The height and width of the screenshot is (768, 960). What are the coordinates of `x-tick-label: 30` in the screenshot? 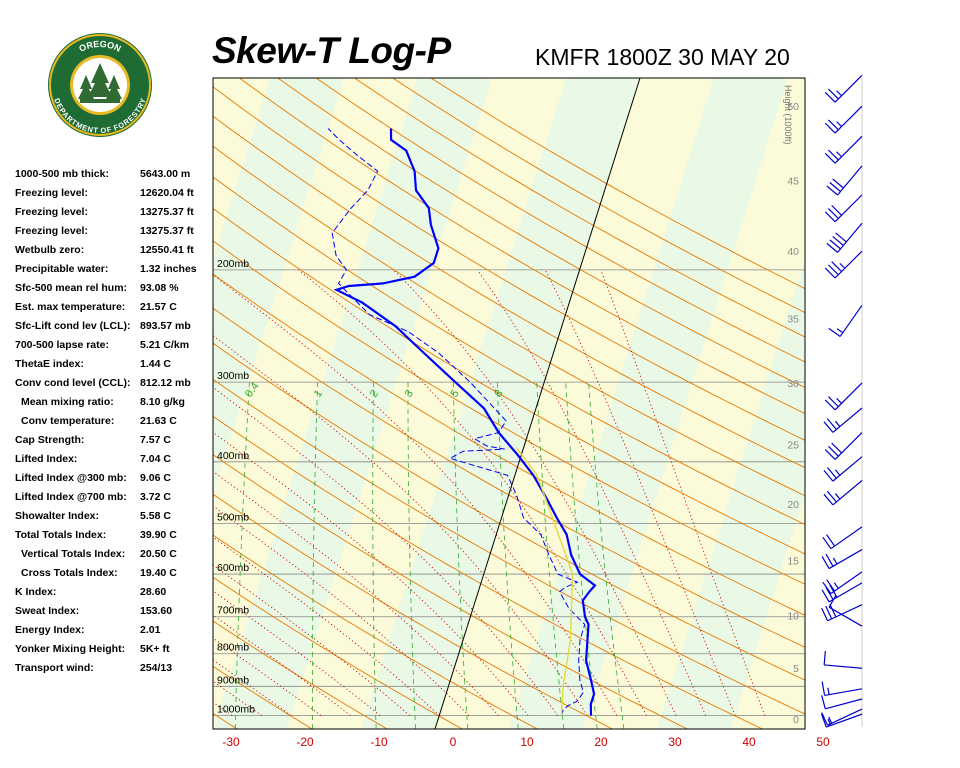 It's located at (675, 742).